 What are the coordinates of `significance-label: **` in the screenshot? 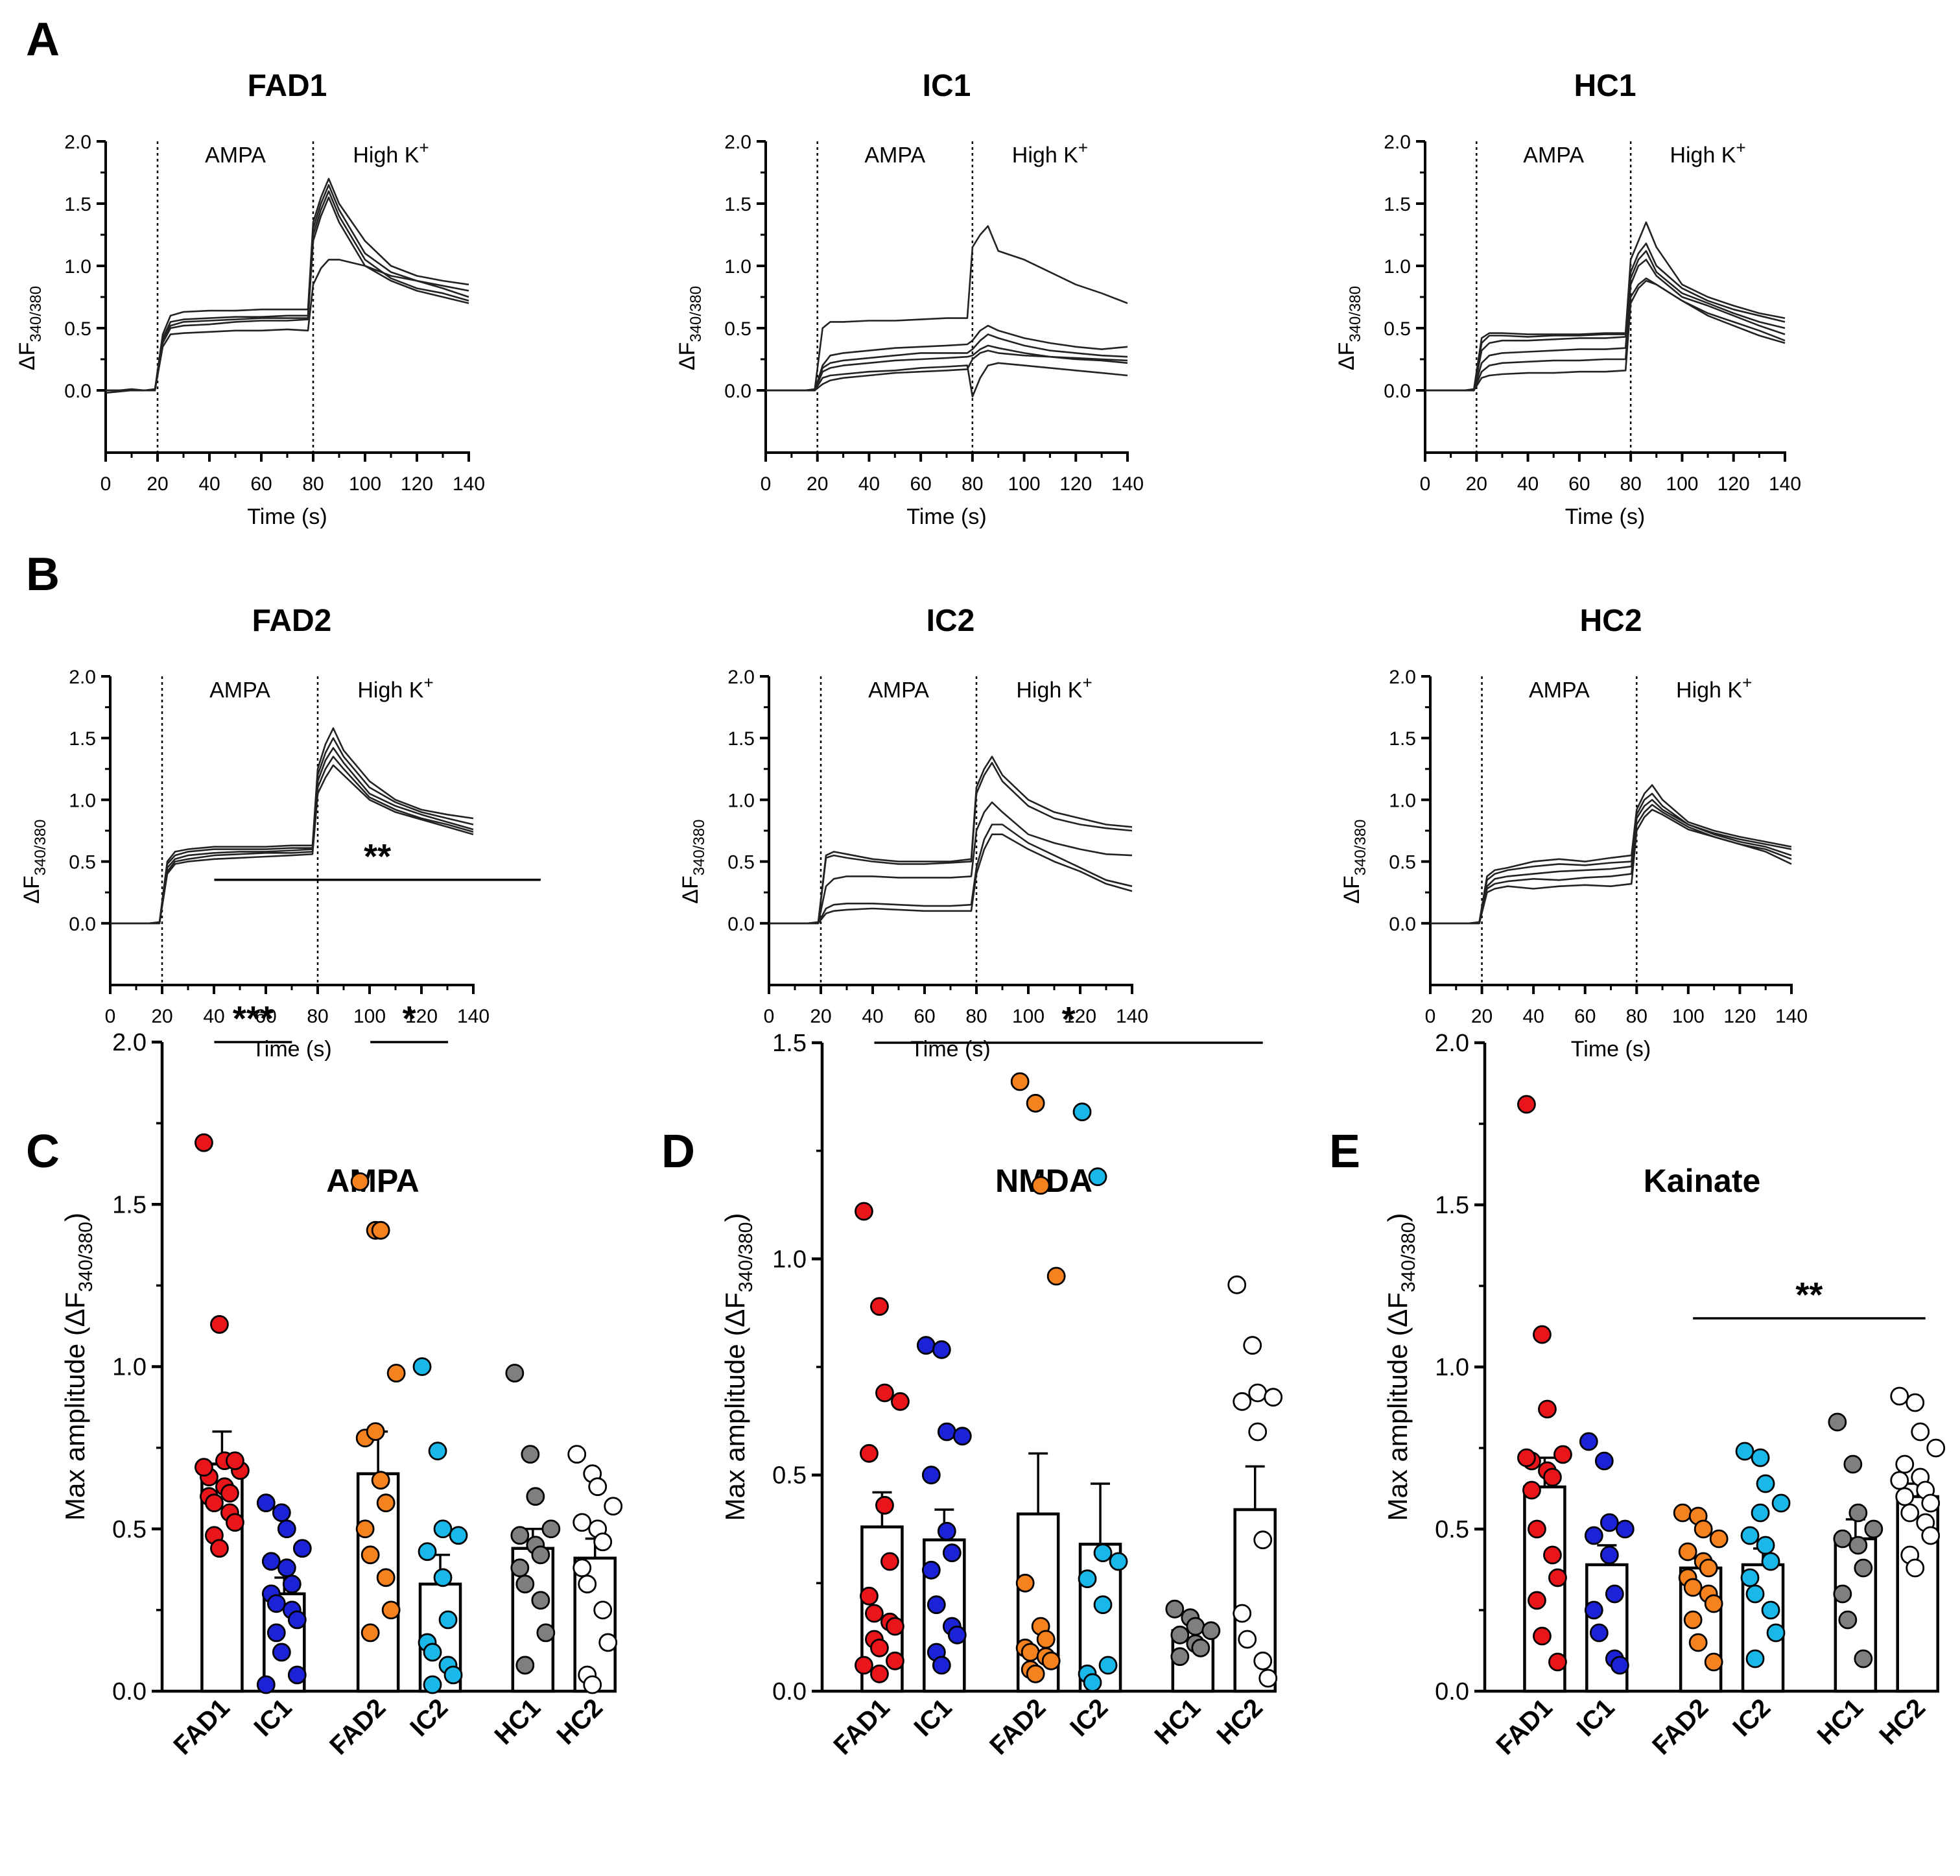 It's located at (377, 856).